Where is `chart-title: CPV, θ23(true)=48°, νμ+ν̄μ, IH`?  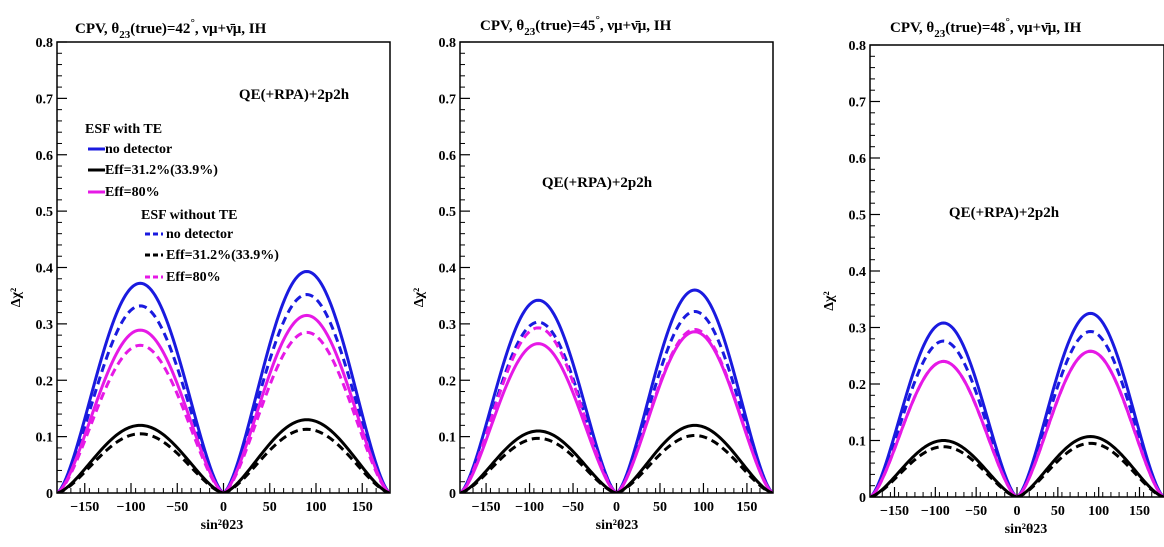 chart-title: CPV, θ23(true)=48°, νμ+ν̄μ, IH is located at coordinates (986, 28).